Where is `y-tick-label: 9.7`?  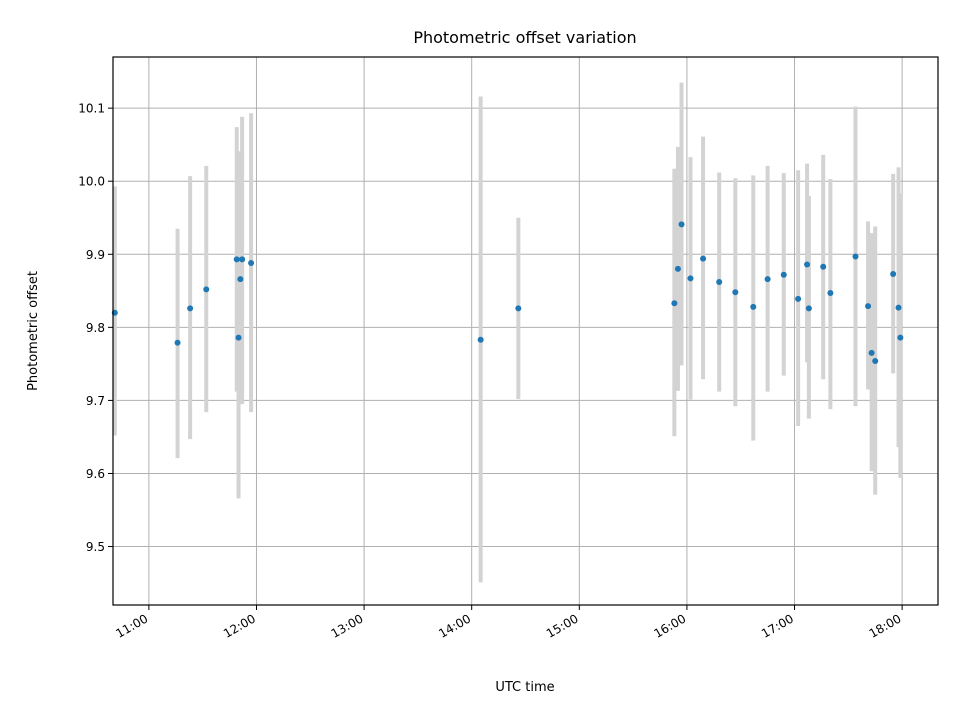
y-tick-label: 9.7 is located at coordinates (95, 401).